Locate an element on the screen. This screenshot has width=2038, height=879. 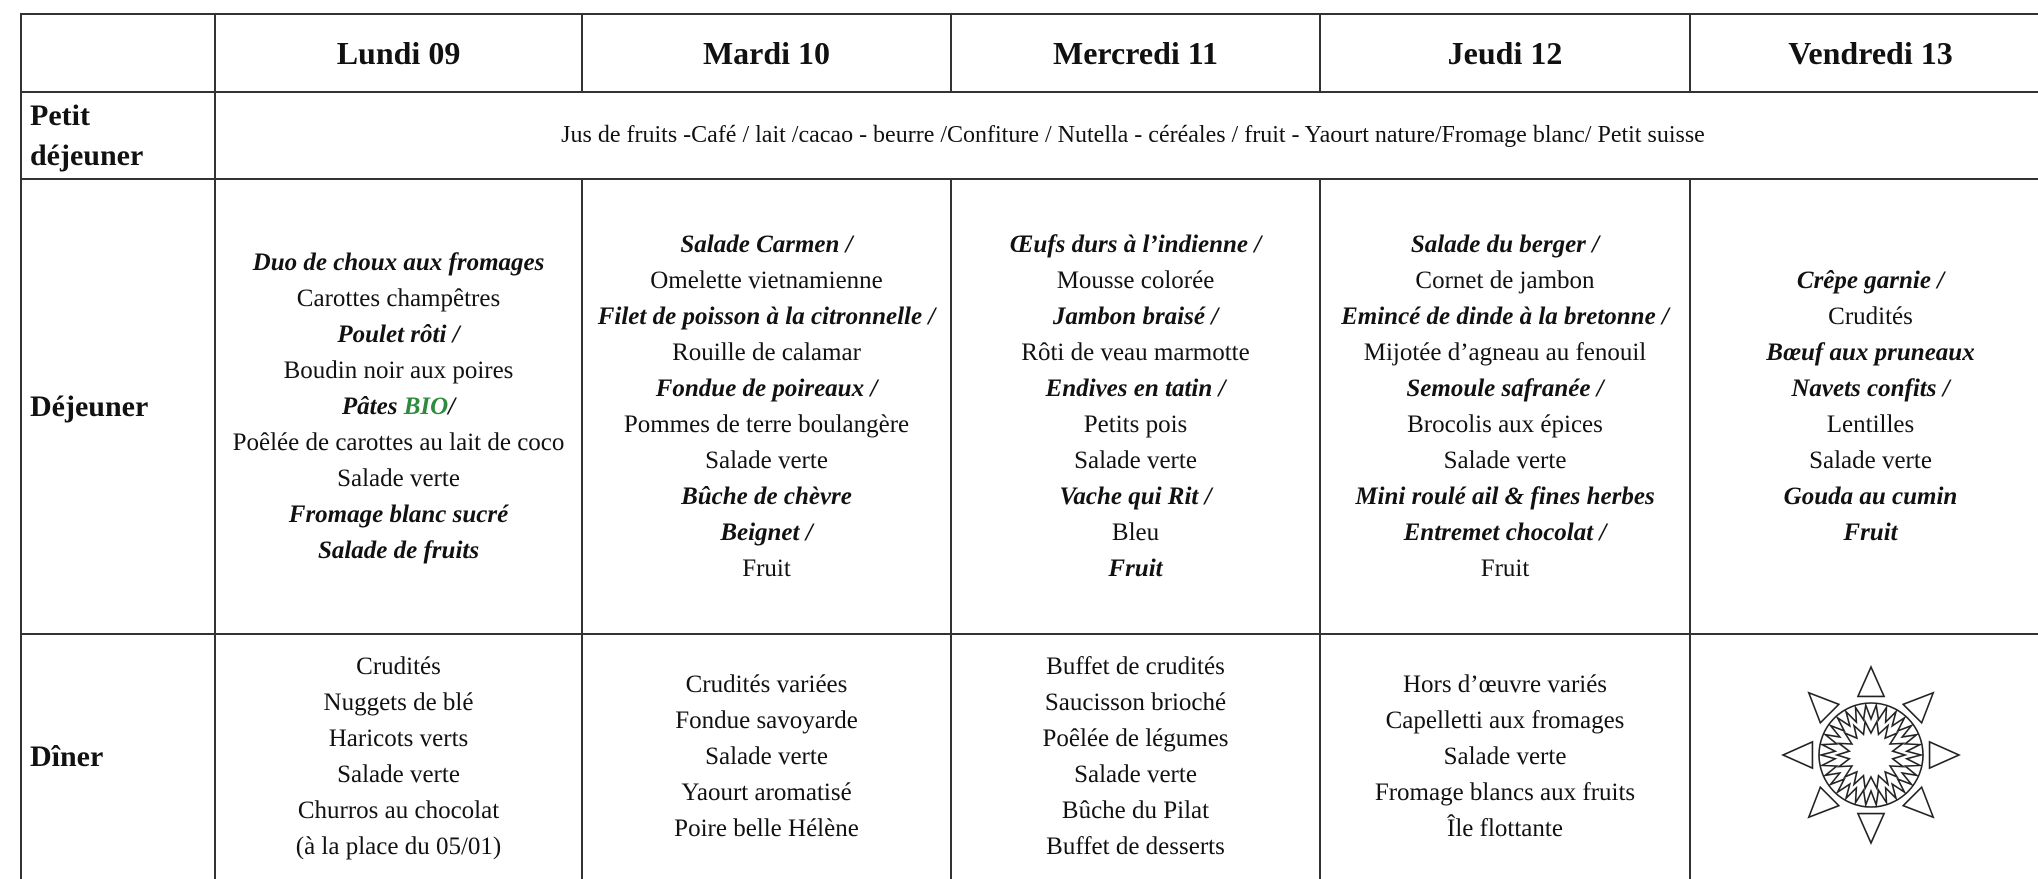
dish-text: Beignet / is located at coordinates (766, 532).